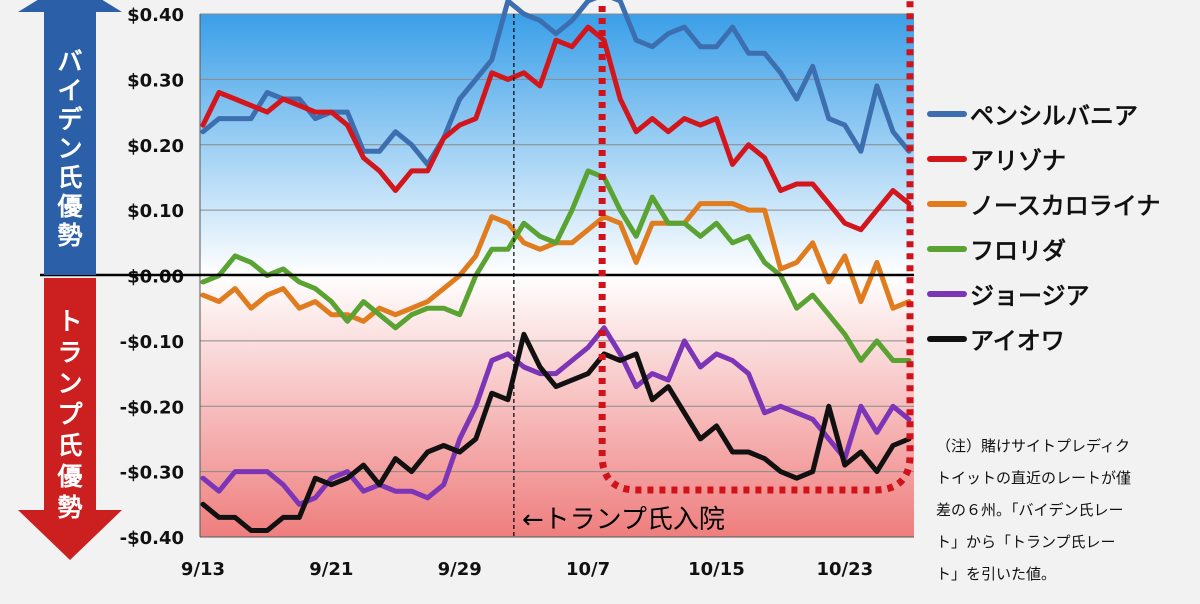 This screenshot has width=1200, height=604. Describe the element at coordinates (1018, 251) in the screenshot. I see `legend-label: フロリダ` at that location.